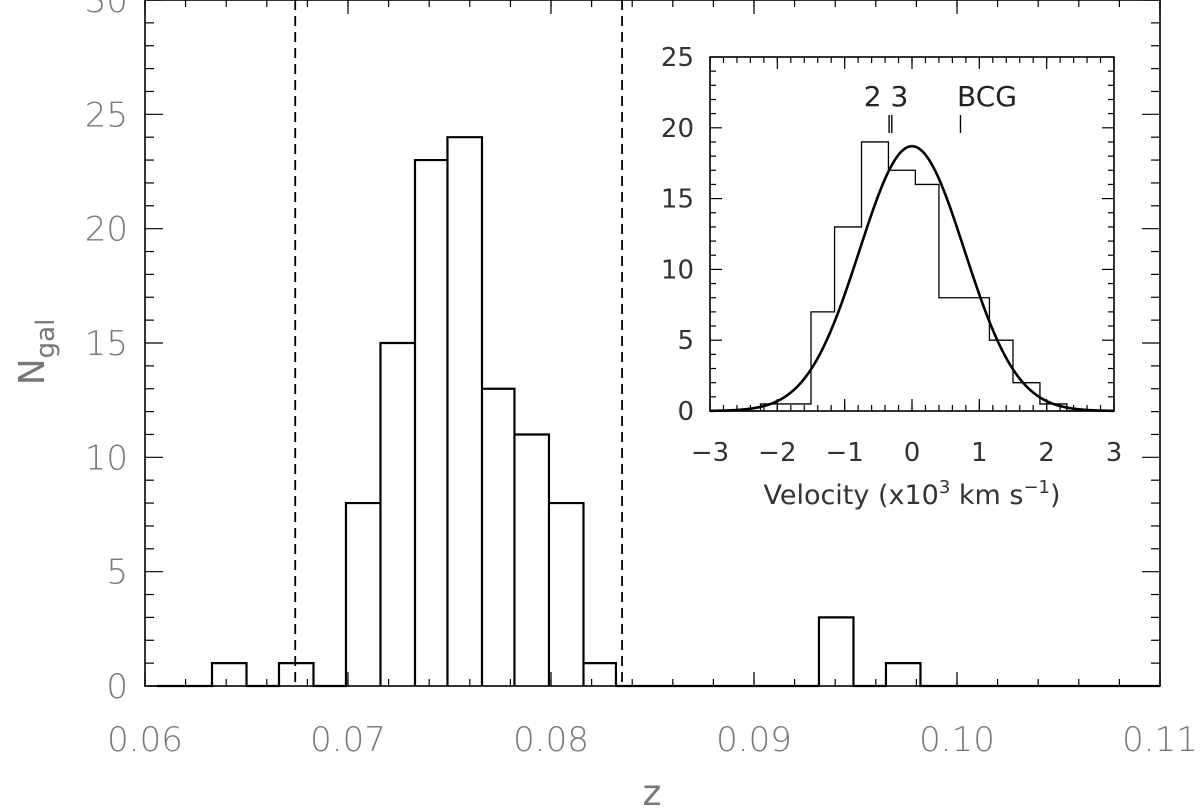  I want to click on marker-label-2-3: 2 3, so click(886, 96).